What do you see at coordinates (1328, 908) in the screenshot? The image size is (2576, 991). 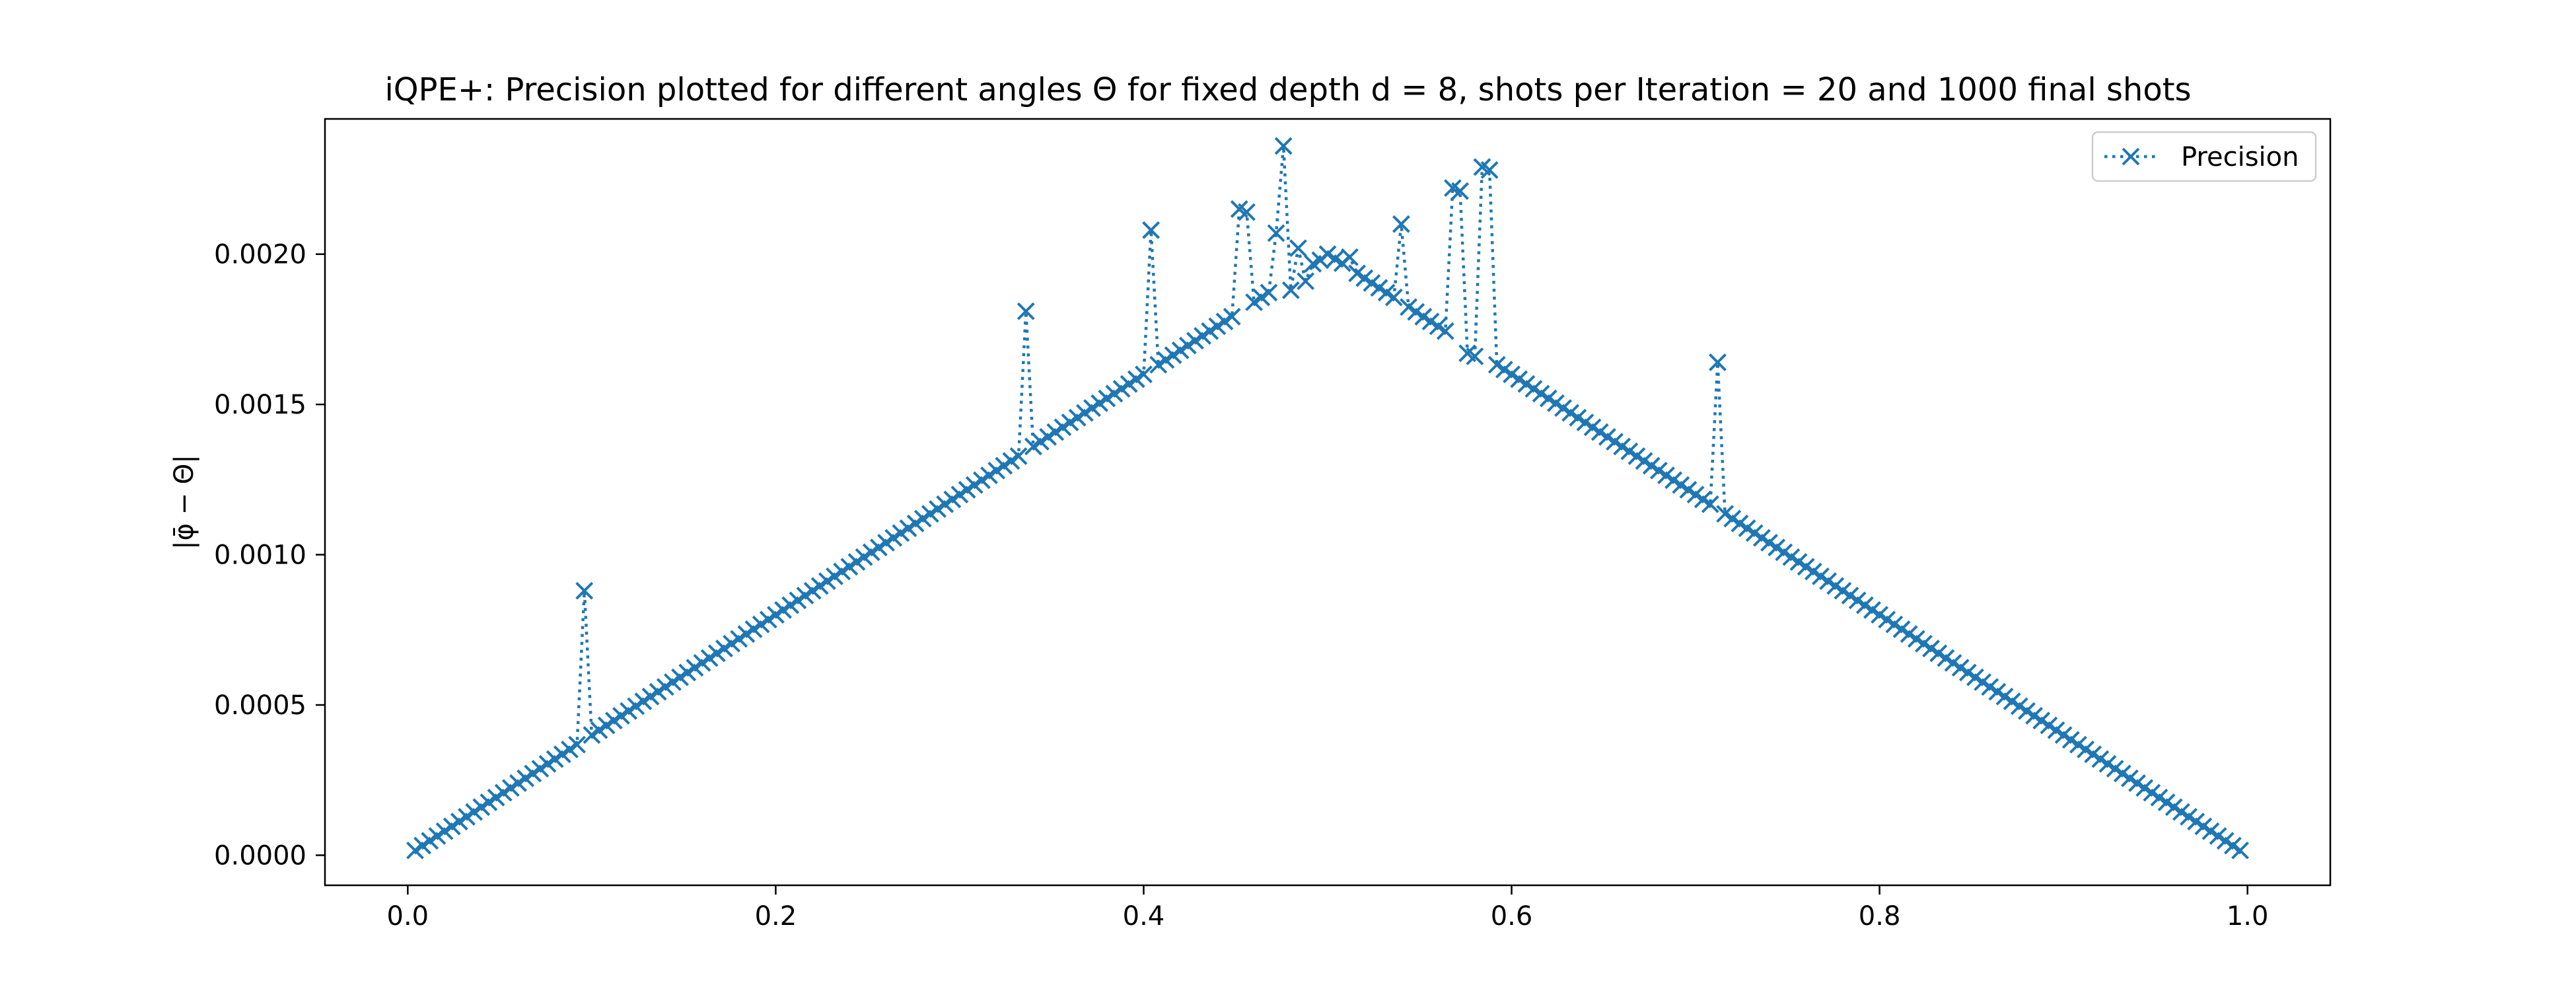 I see `x-axis-ticks: 0.0 0.2 0.4 0.6 0.8 1.0` at bounding box center [1328, 908].